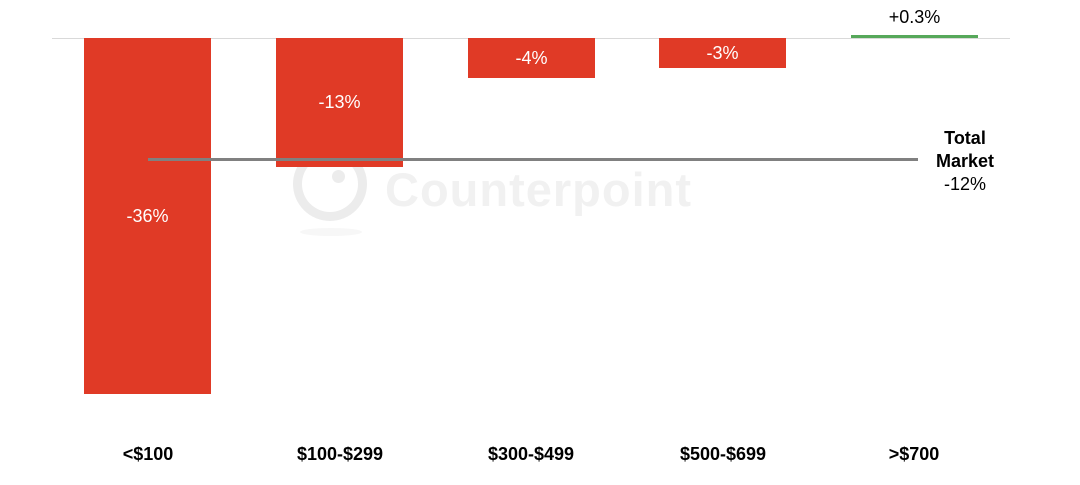 The width and height of the screenshot is (1080, 485). I want to click on bar-value-label: -13%, so click(339, 102).